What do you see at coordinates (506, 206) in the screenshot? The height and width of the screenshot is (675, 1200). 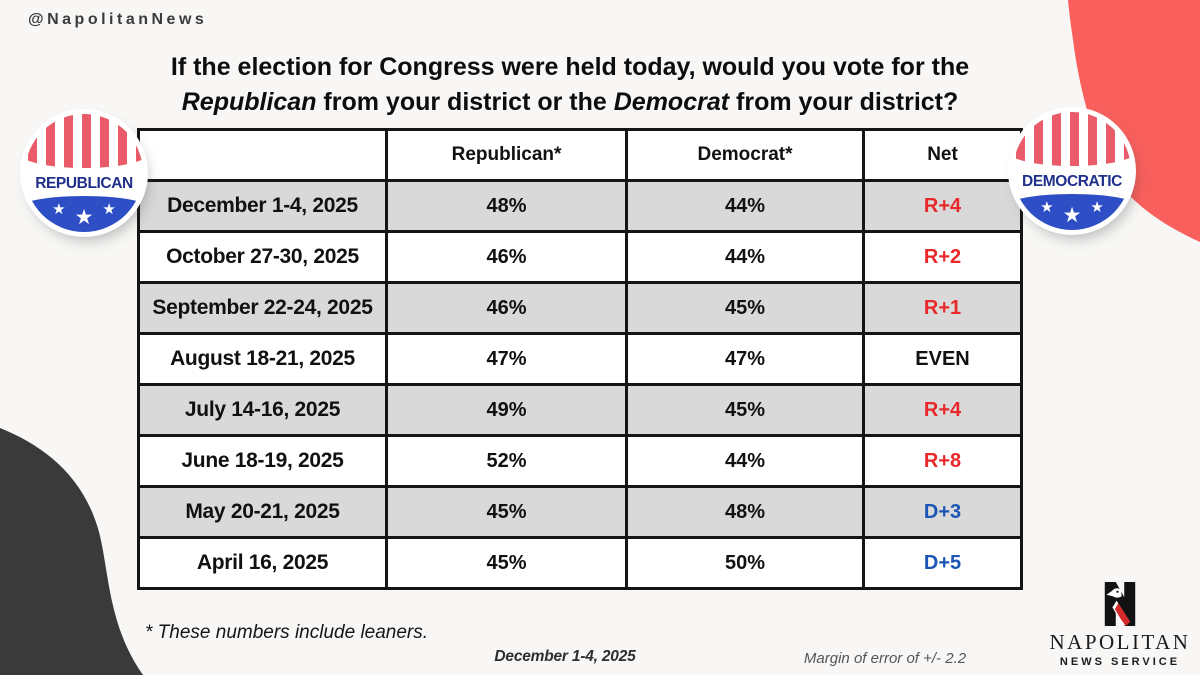 I see `republican-pct: 48%` at bounding box center [506, 206].